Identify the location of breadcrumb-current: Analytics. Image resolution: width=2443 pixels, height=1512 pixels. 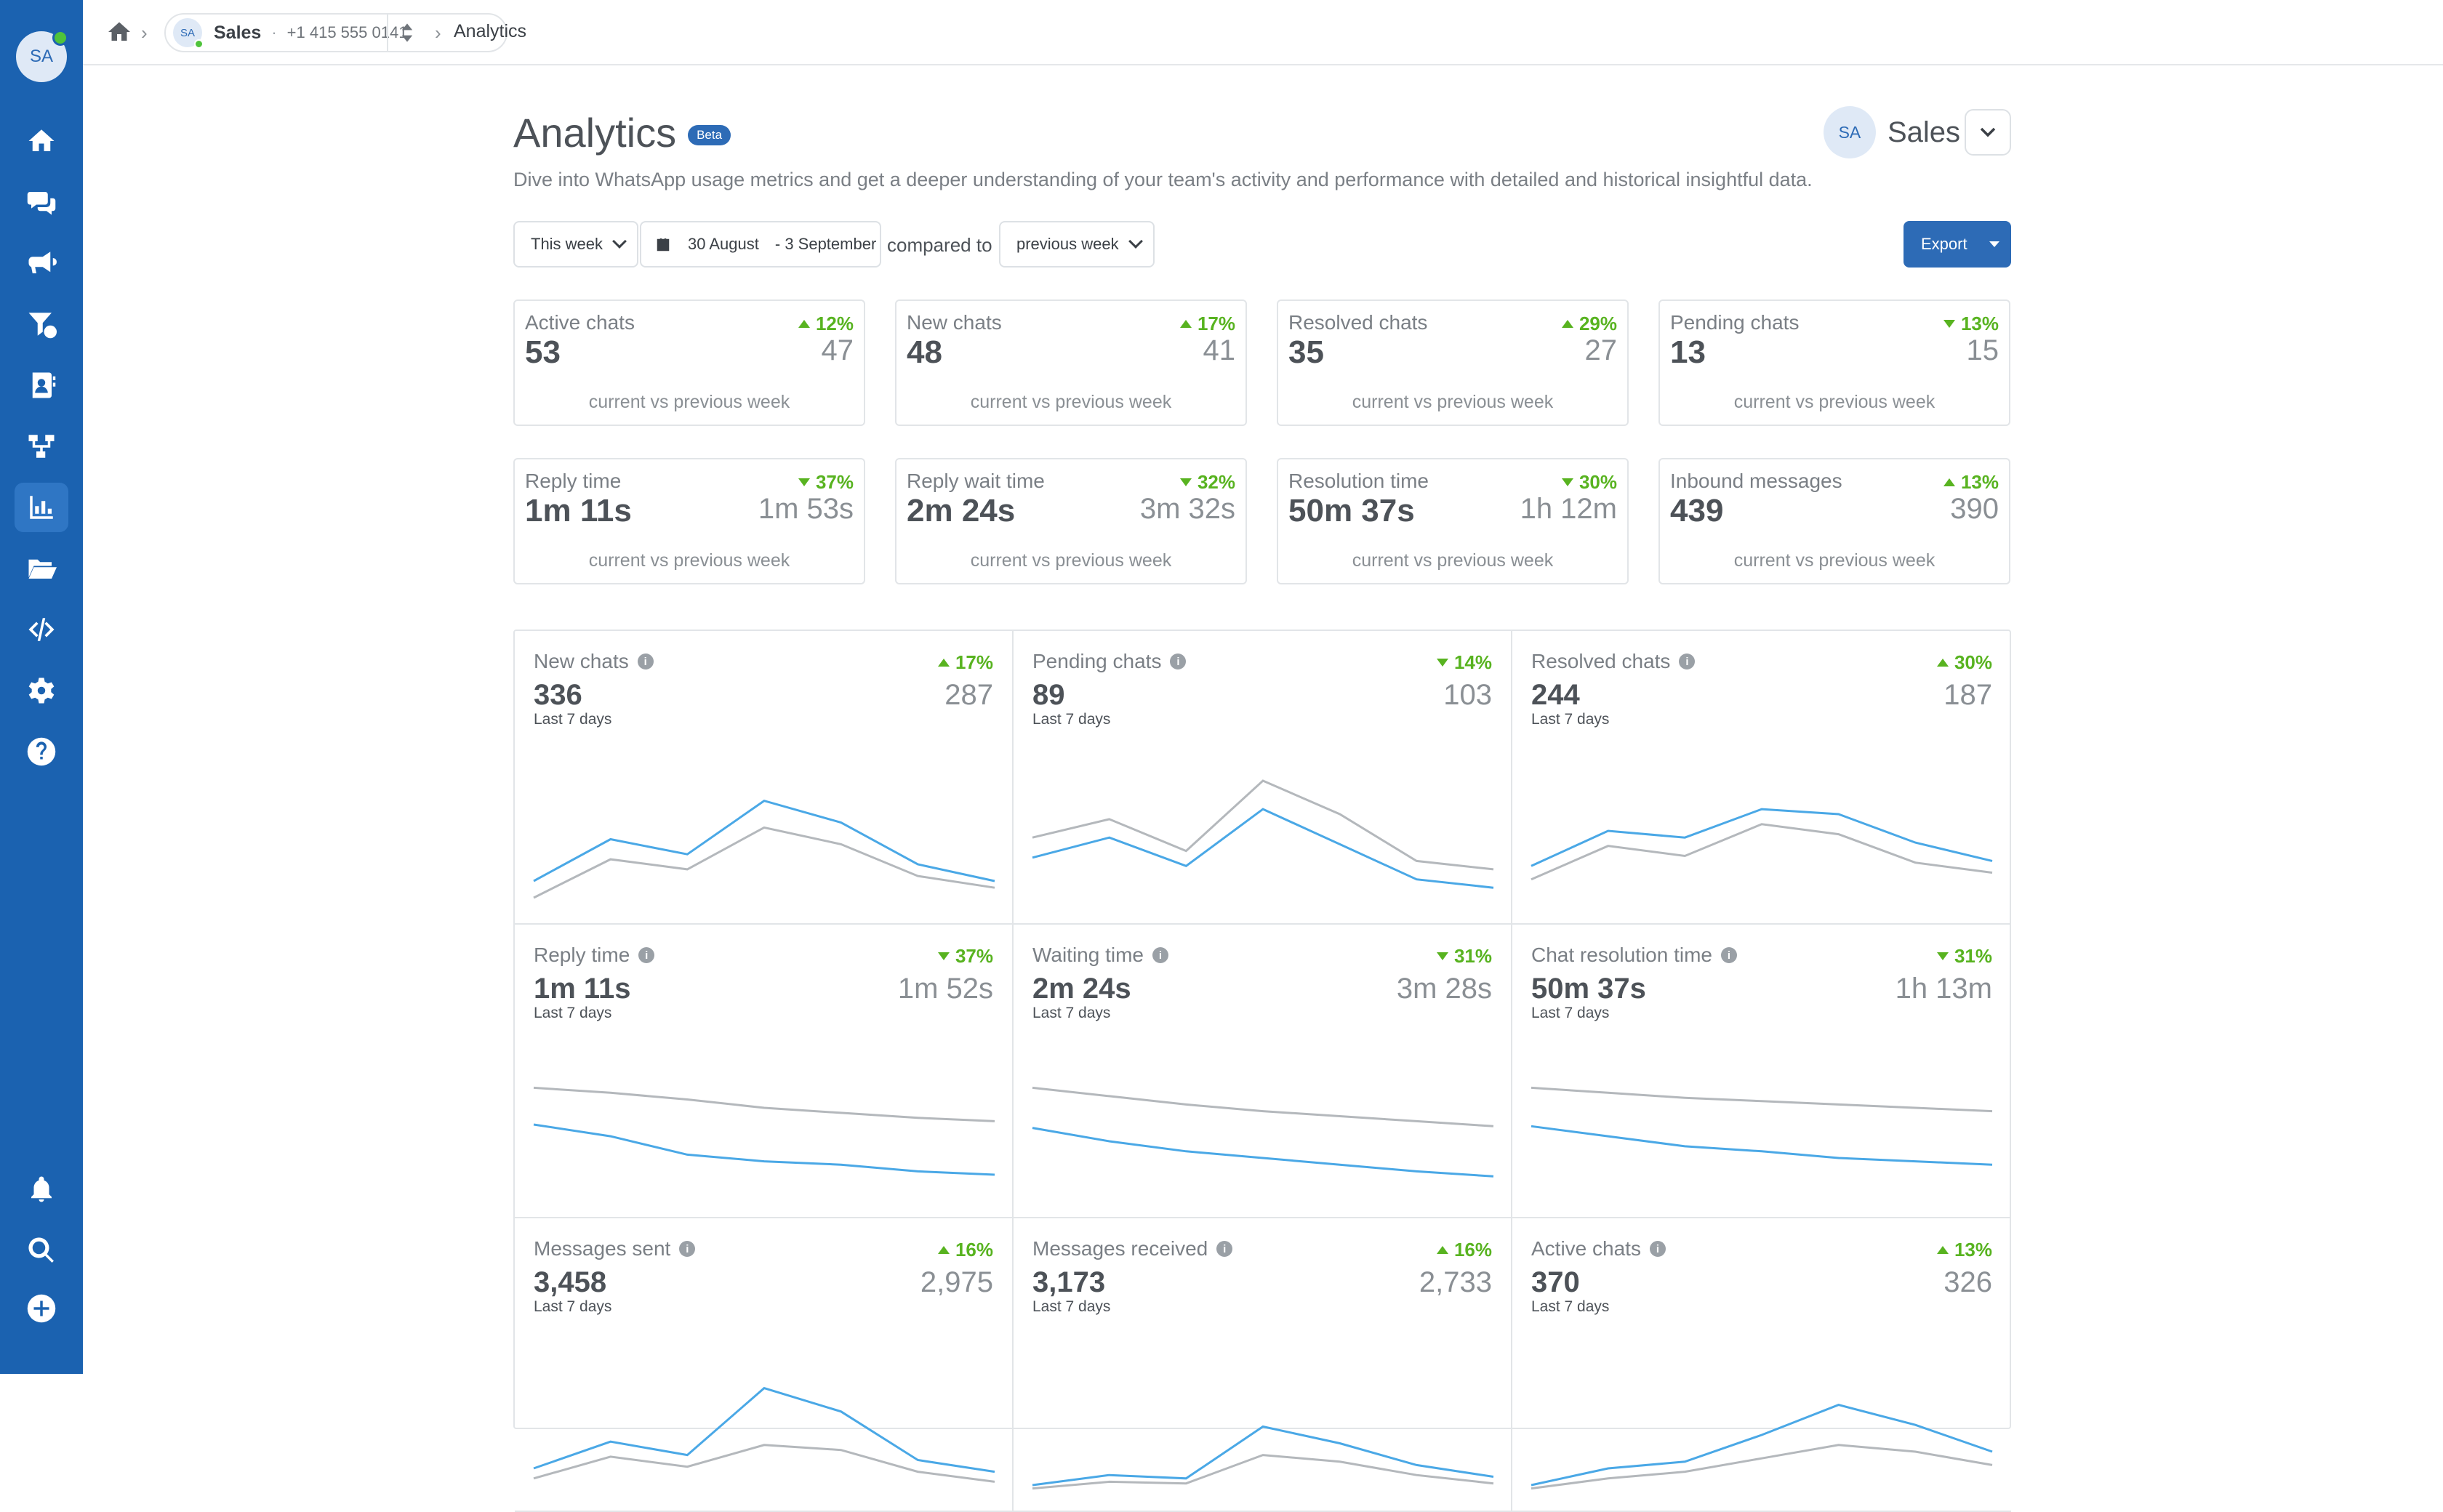
(490, 31).